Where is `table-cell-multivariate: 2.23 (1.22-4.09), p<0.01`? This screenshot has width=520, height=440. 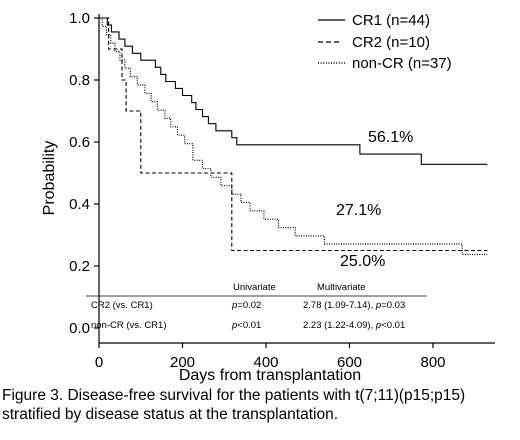 table-cell-multivariate: 2.23 (1.22-4.09), p<0.01 is located at coordinates (354, 325).